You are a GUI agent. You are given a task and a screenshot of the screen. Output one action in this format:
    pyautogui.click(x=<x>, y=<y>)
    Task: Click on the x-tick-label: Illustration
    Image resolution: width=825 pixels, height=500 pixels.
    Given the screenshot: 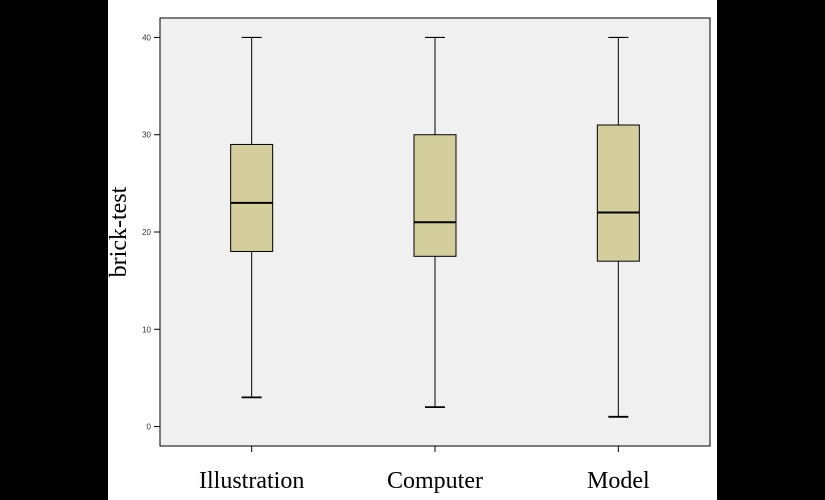 What is the action you would take?
    pyautogui.click(x=251, y=481)
    